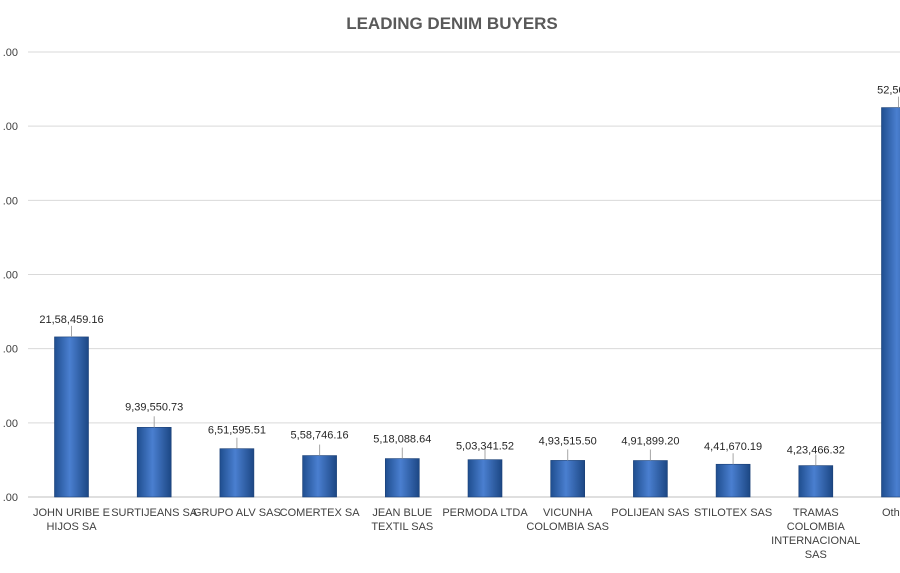 The image size is (900, 573). I want to click on data-label: 5,03,341.52, so click(485, 447).